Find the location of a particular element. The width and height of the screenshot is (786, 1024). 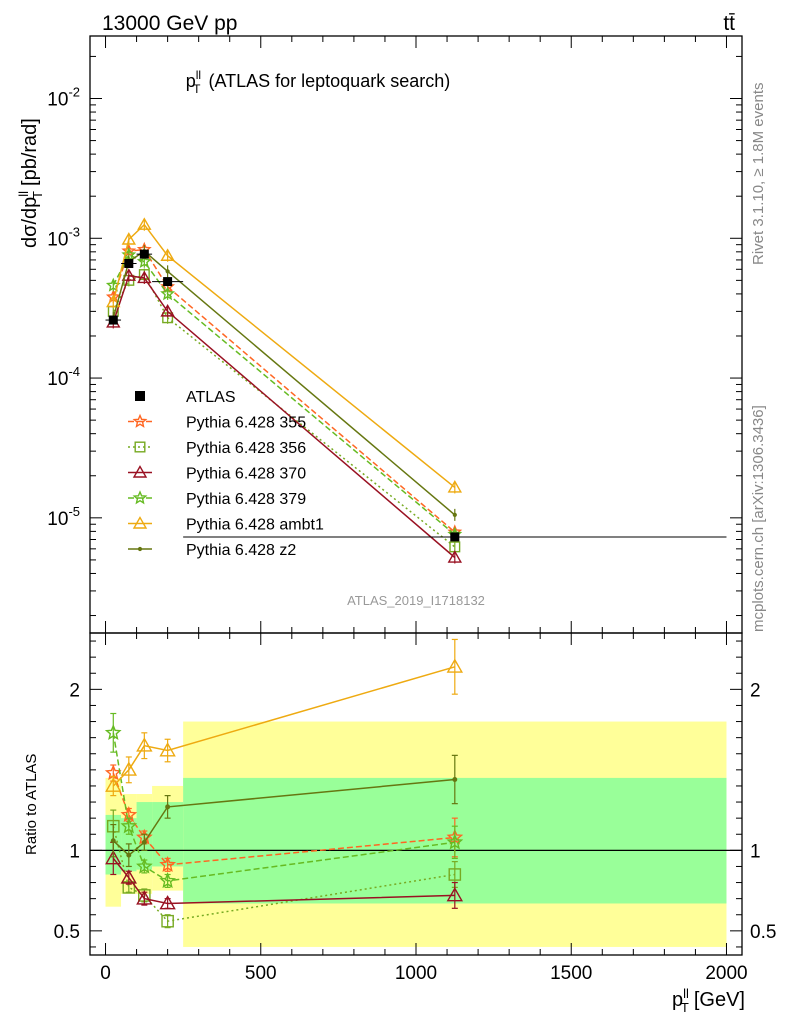

legend-label-4: Pythia 6.428 379 is located at coordinates (246, 499).